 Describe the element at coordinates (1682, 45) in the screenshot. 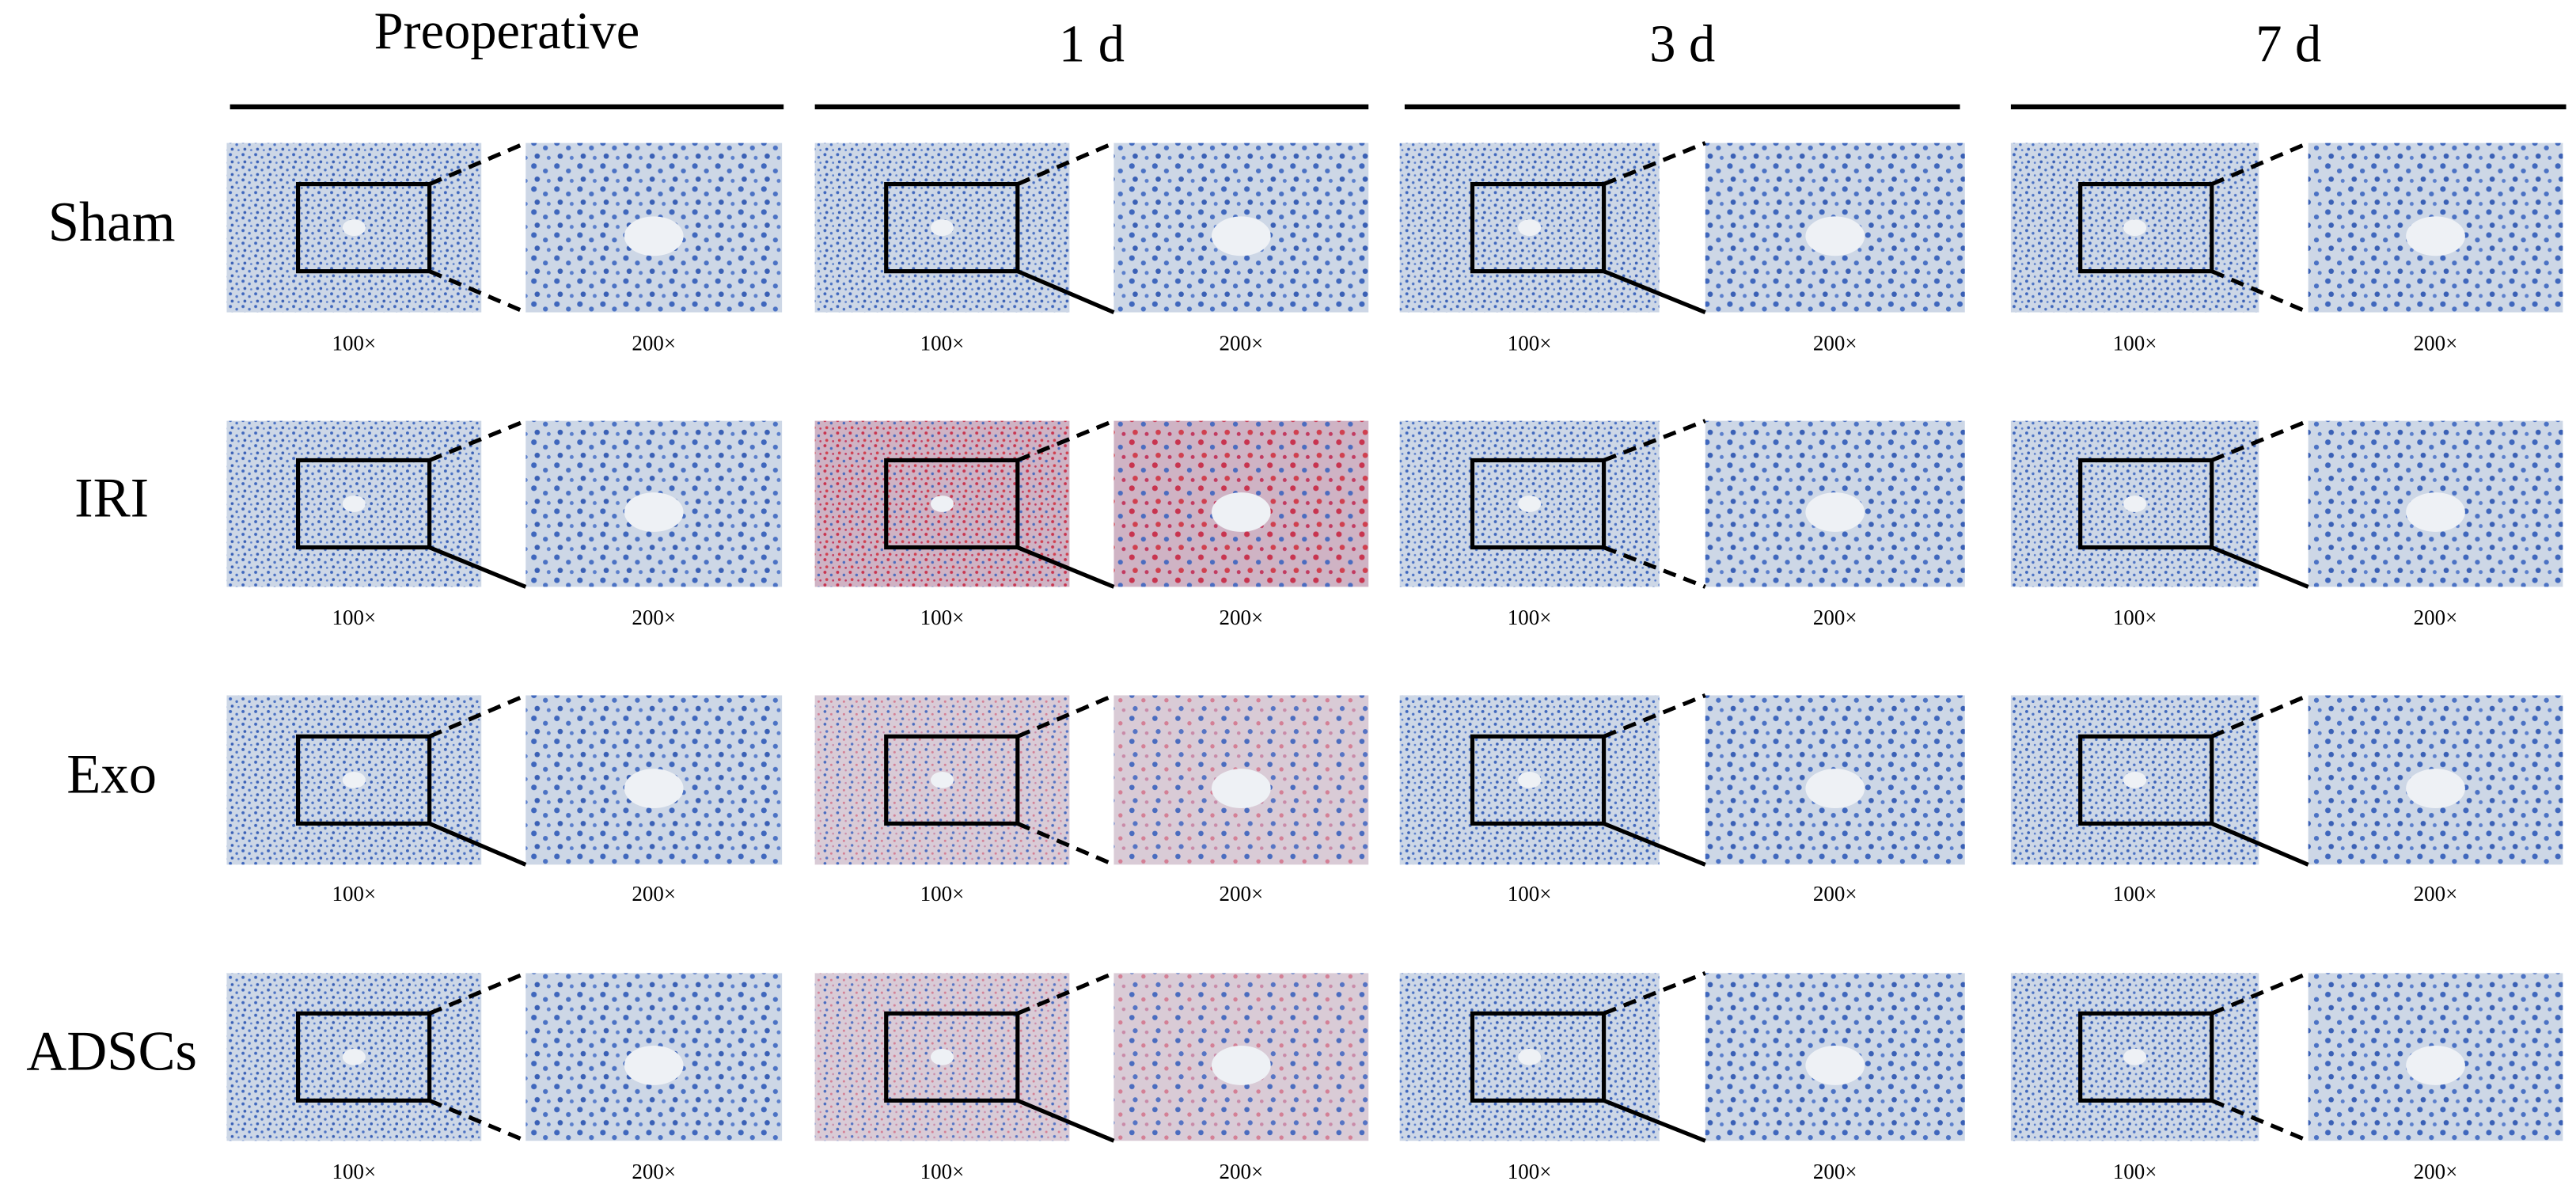

I see `column-header: 3 d` at that location.